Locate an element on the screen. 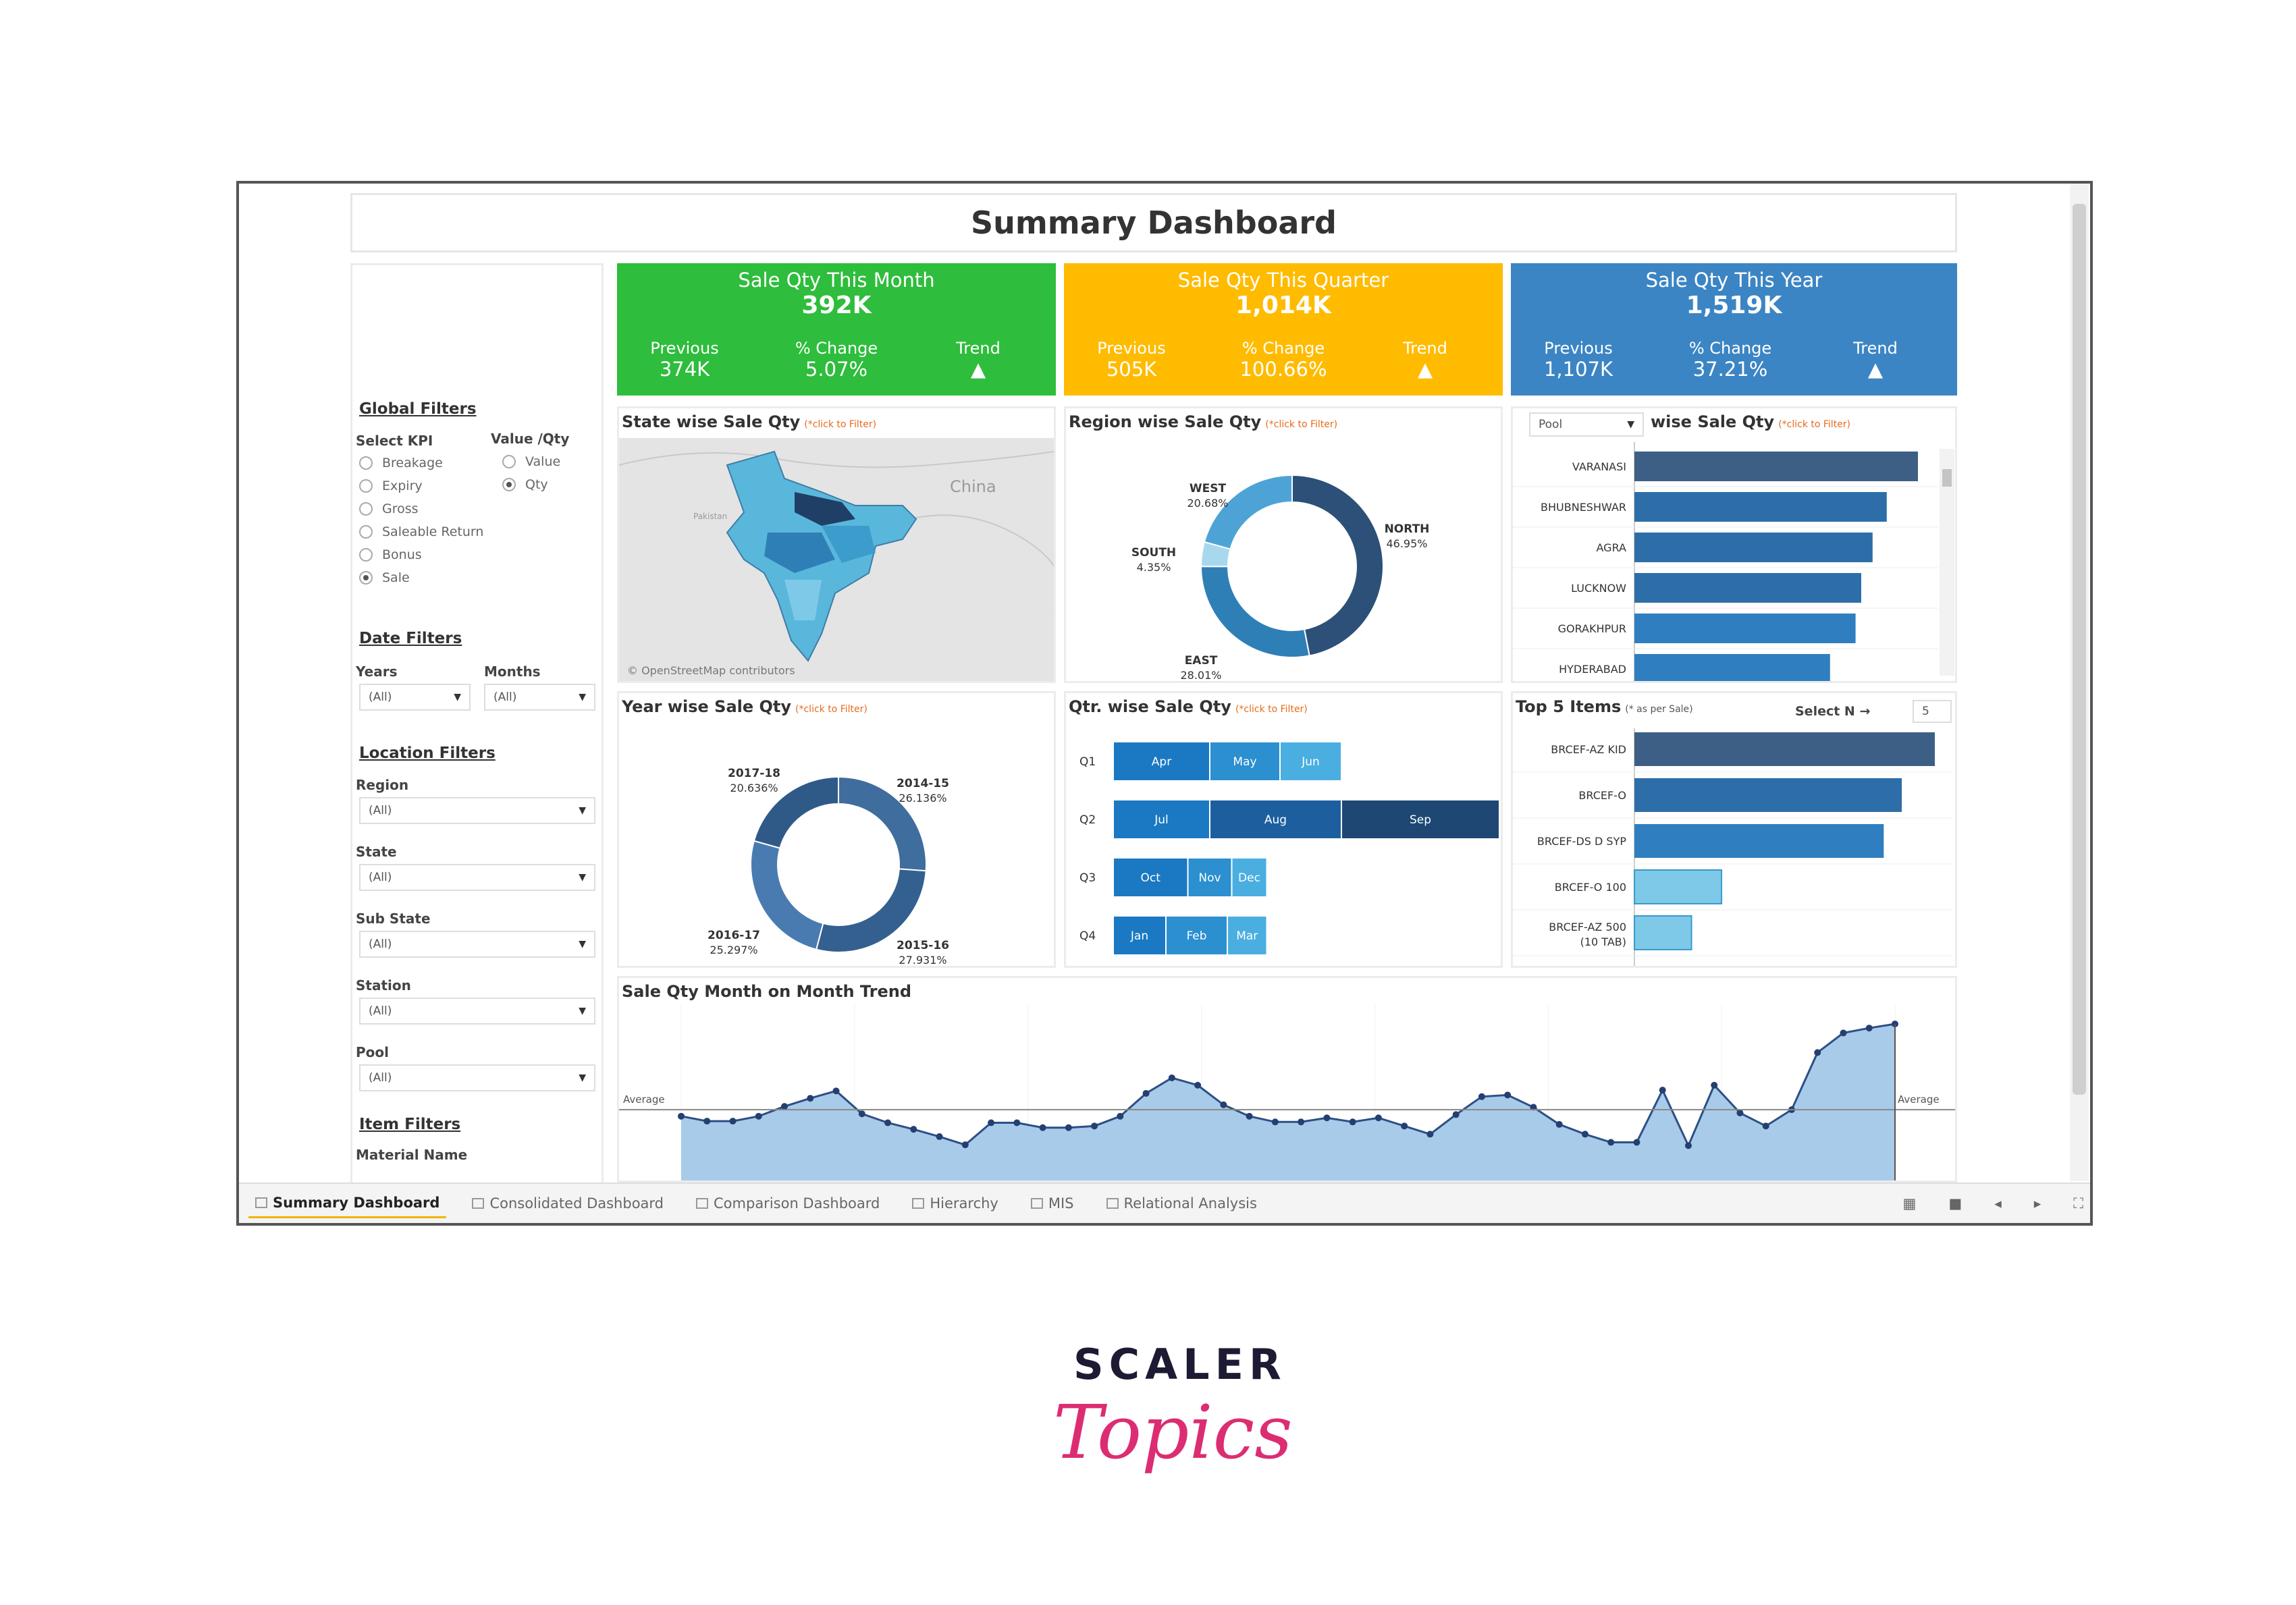 The image size is (2296, 1605). kpi-option: Expiry is located at coordinates (421, 486).